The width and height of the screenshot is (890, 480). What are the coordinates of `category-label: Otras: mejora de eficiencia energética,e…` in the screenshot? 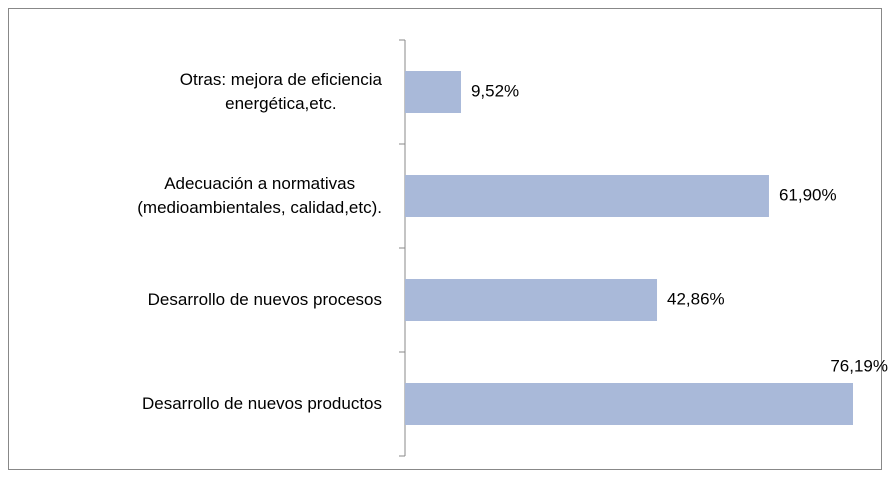 It's located at (280, 91).